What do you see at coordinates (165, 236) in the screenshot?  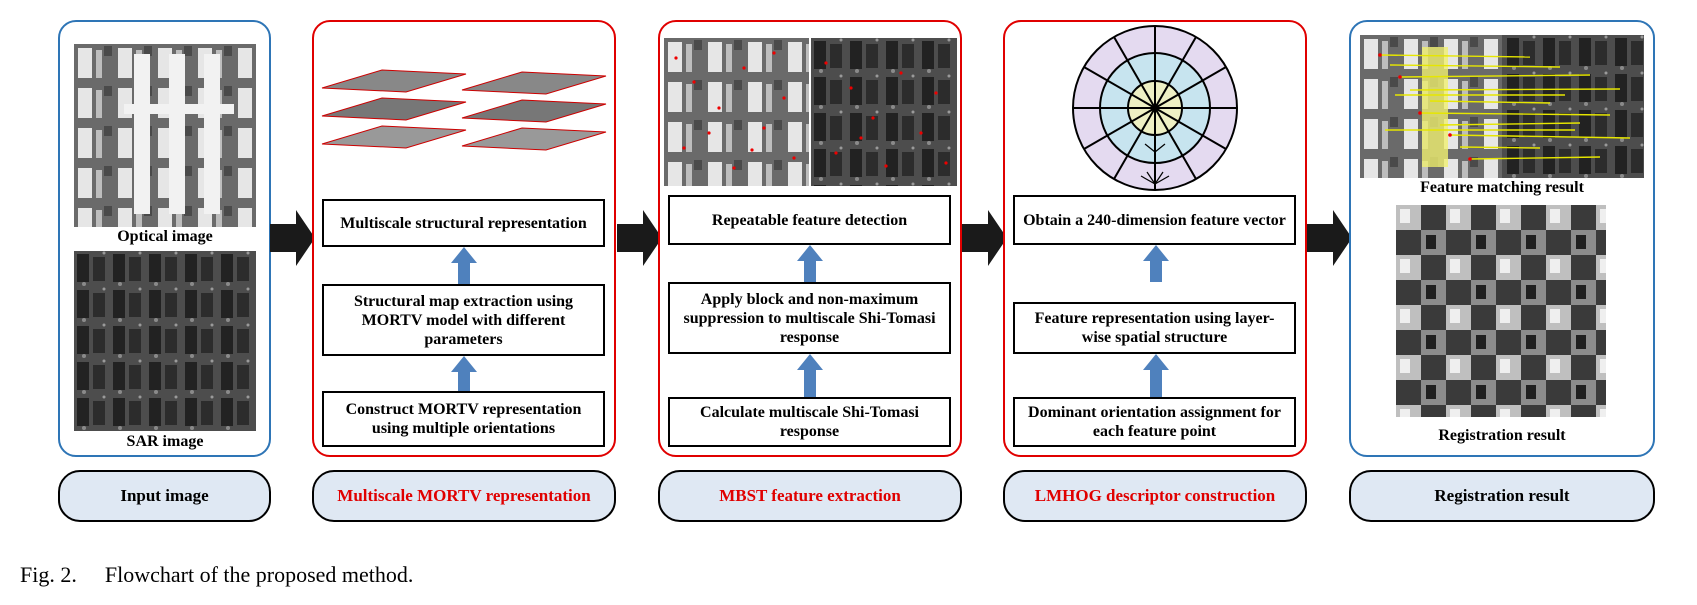 I see `optical-image-caption: Optical image` at bounding box center [165, 236].